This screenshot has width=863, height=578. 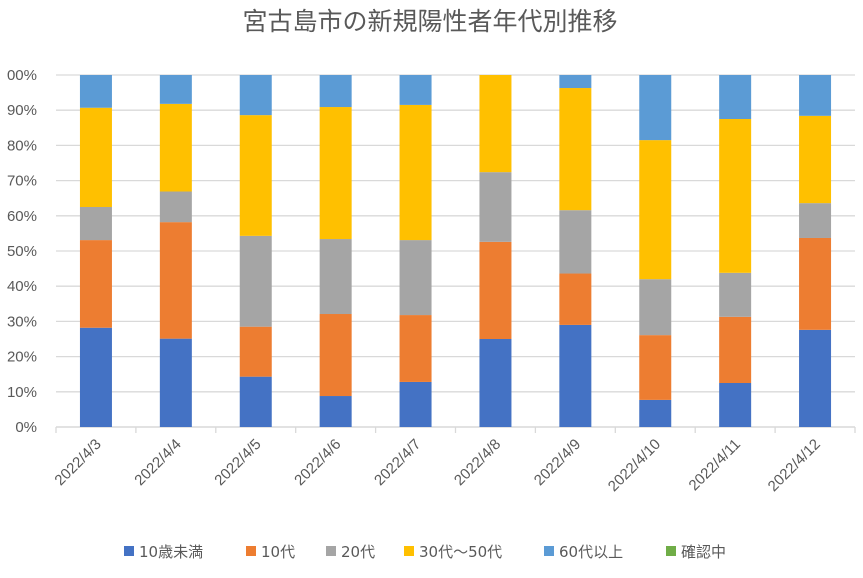 I want to click on x-tick-label: 2022/4/10, so click(x=634, y=465).